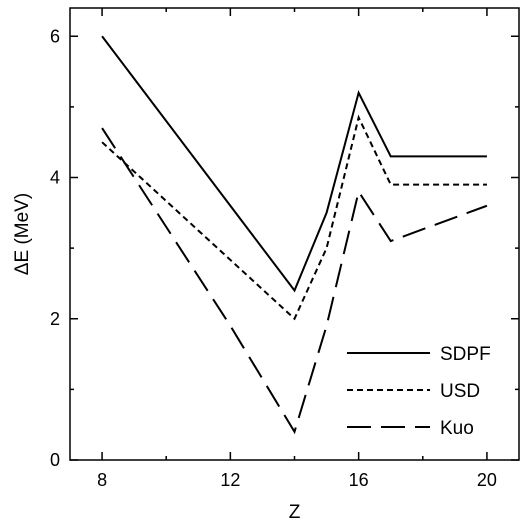 The image size is (529, 525). I want to click on y-axis-title: ΔE (MeV), so click(22, 234).